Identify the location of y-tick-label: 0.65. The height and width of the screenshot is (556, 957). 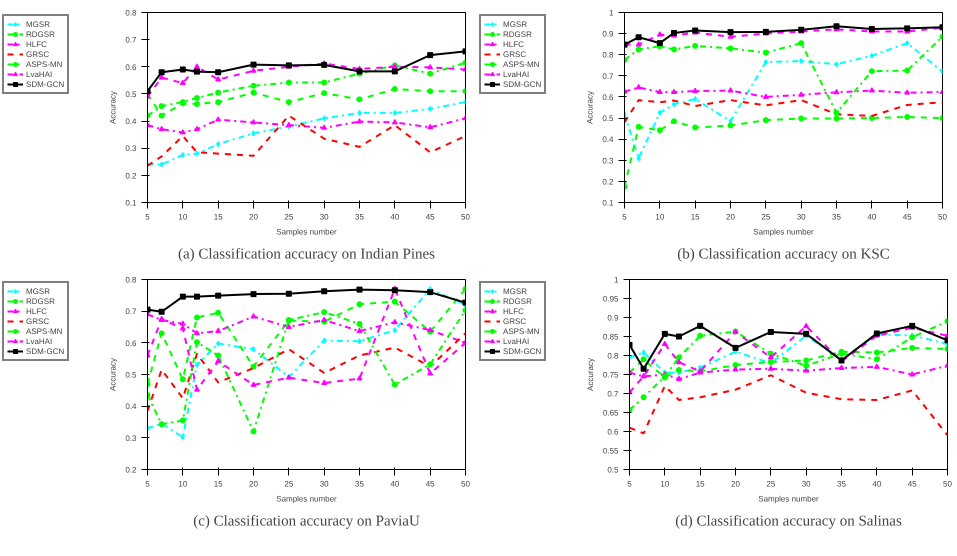
(611, 413).